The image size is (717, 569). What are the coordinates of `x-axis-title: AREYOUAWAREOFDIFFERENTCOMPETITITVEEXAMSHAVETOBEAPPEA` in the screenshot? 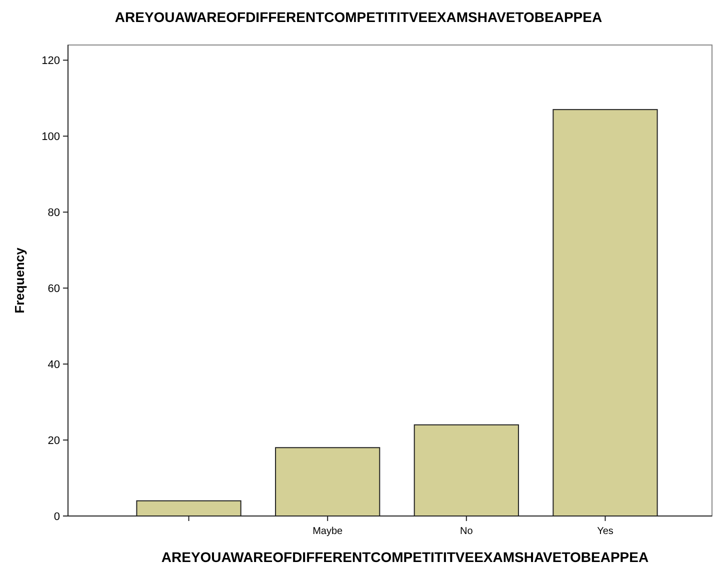 It's located at (405, 557).